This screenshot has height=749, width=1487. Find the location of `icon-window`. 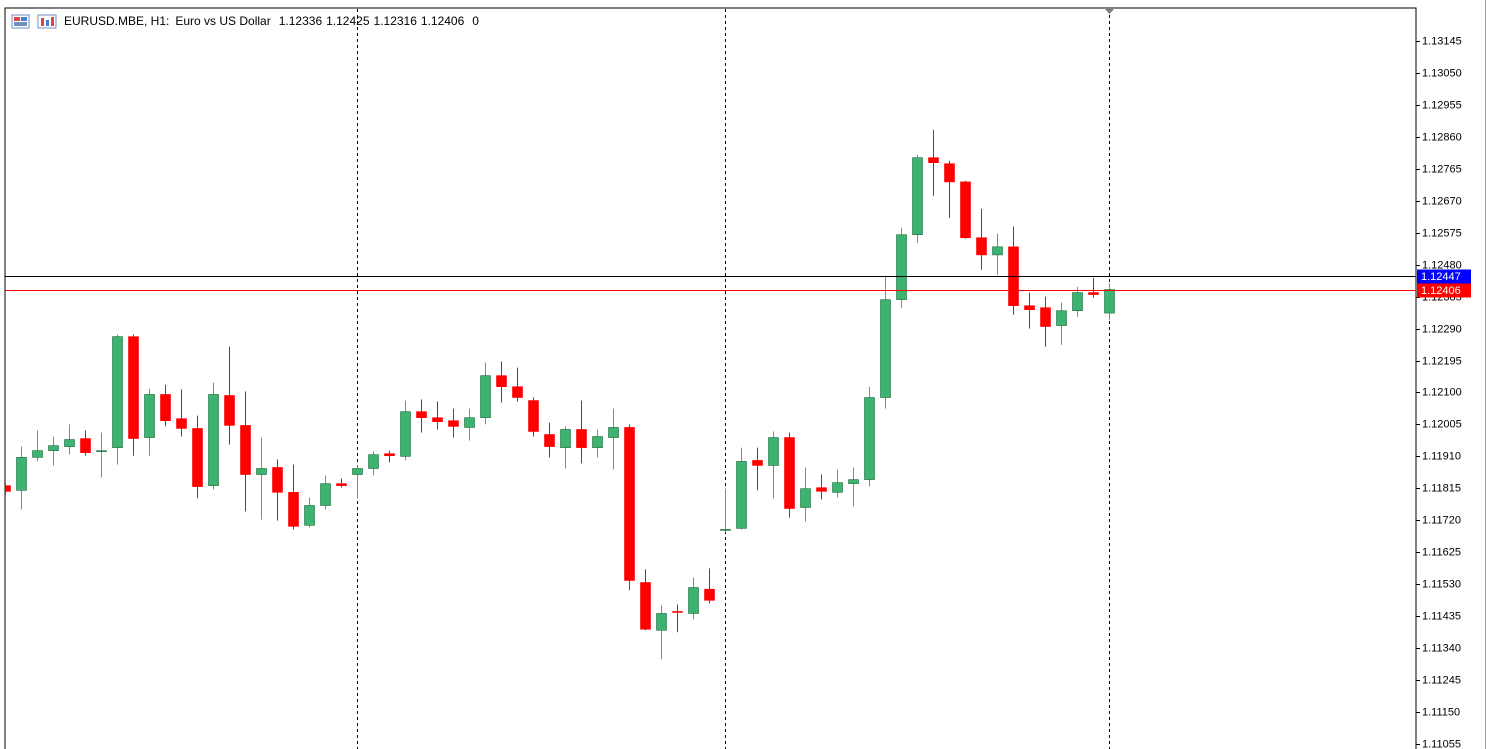

icon-window is located at coordinates (20, 21).